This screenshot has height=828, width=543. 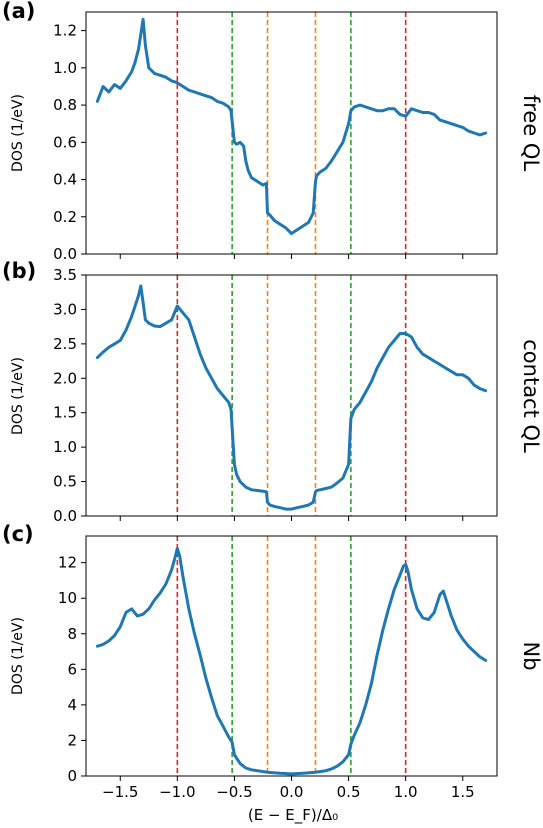 I want to click on y-tick-label-a-3: 0.6, so click(x=65, y=142).